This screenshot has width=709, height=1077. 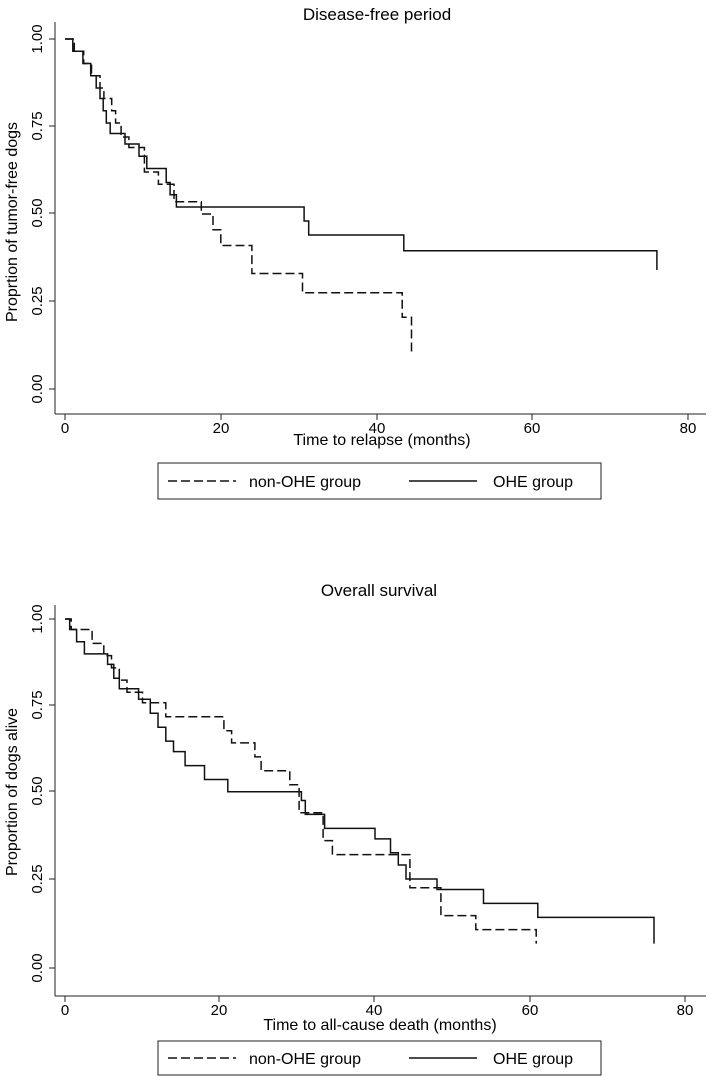 I want to click on x-axis-label: Time to relapse (months), so click(x=381, y=440).